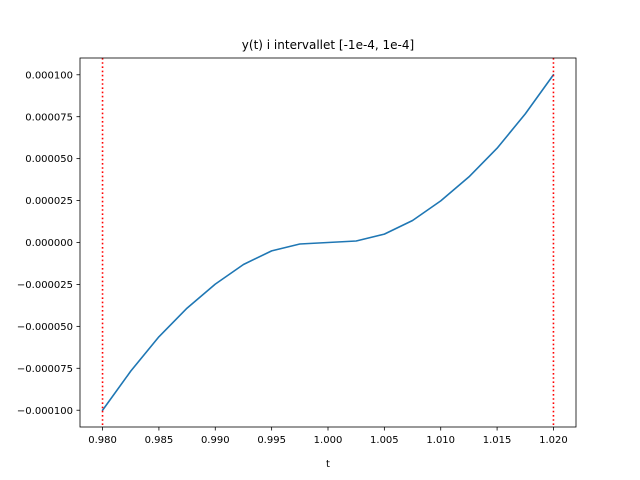 This screenshot has height=480, width=640. Describe the element at coordinates (49, 243) in the screenshot. I see `y-tick-label: 0.000000` at that location.